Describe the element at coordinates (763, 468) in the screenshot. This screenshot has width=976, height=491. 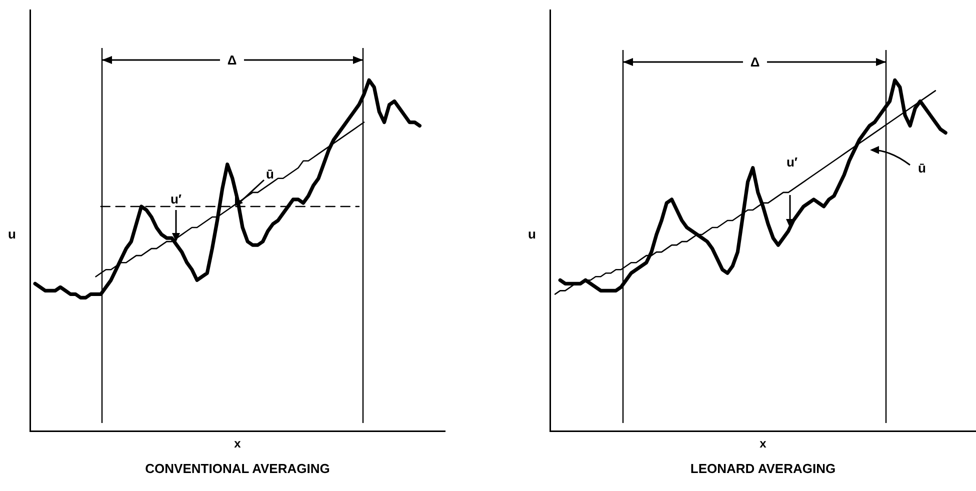
I see `text: LEONARD AVERAGING` at that location.